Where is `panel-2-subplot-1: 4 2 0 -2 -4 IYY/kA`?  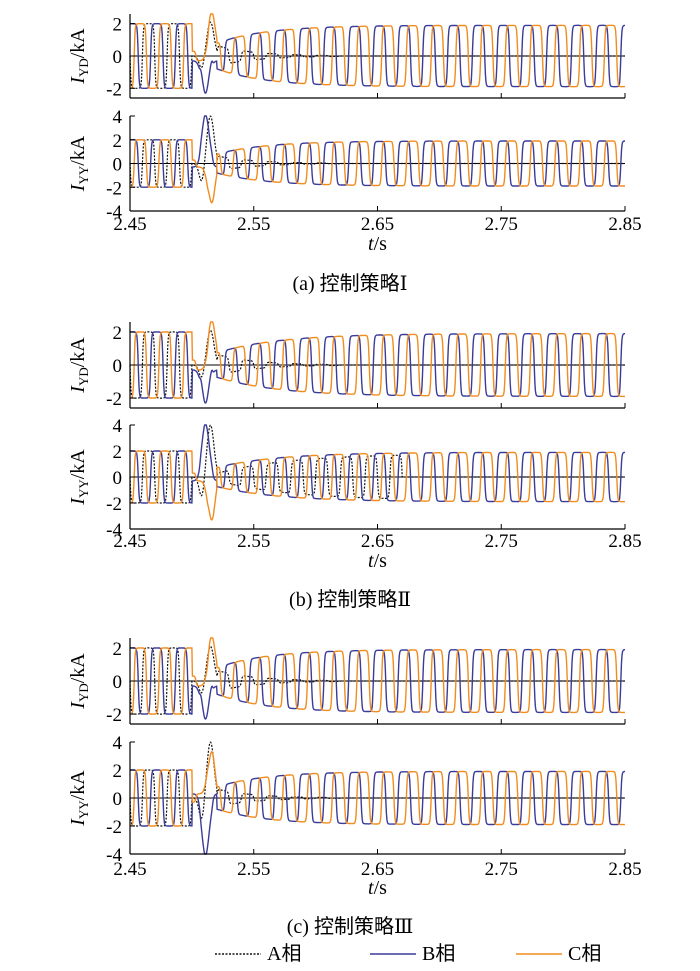
panel-2-subplot-1: 4 2 0 -2 -4 IYY/kA is located at coordinates (346, 799).